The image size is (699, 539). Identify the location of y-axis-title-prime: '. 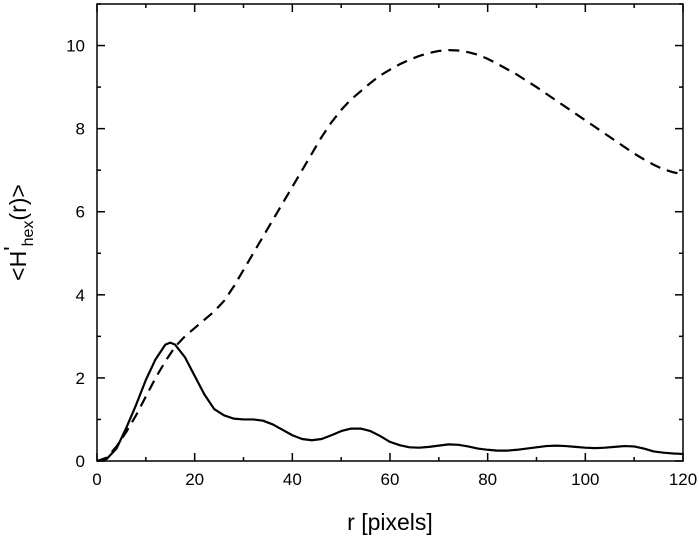
(12, 248).